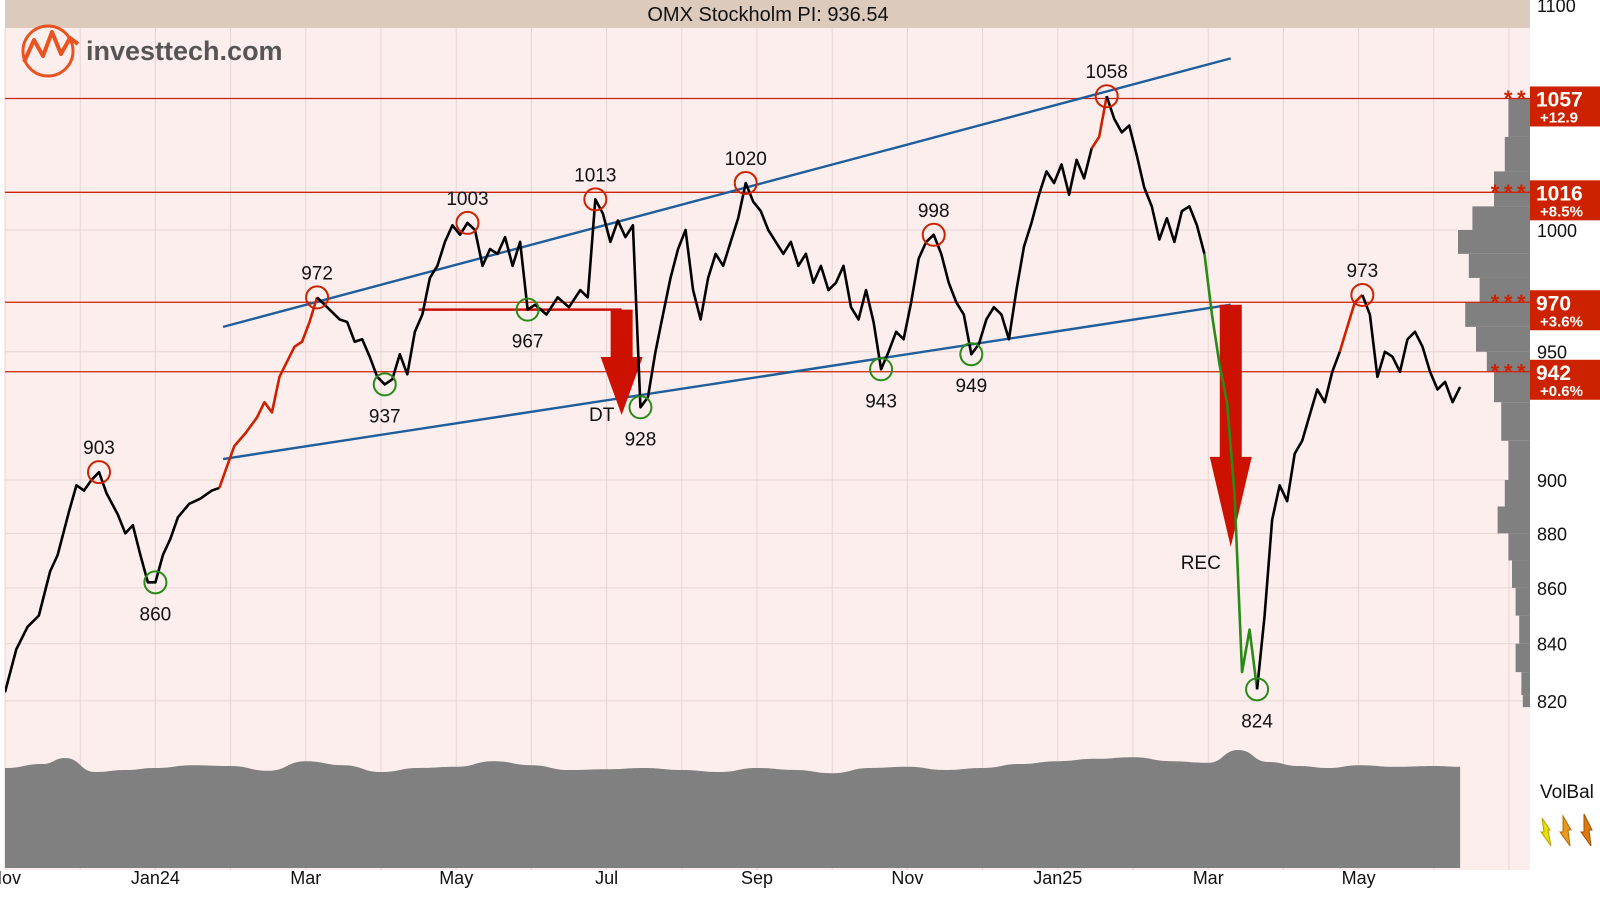 This screenshot has height=900, width=1600. Describe the element at coordinates (1552, 645) in the screenshot. I see `y-tick-label: 840` at that location.